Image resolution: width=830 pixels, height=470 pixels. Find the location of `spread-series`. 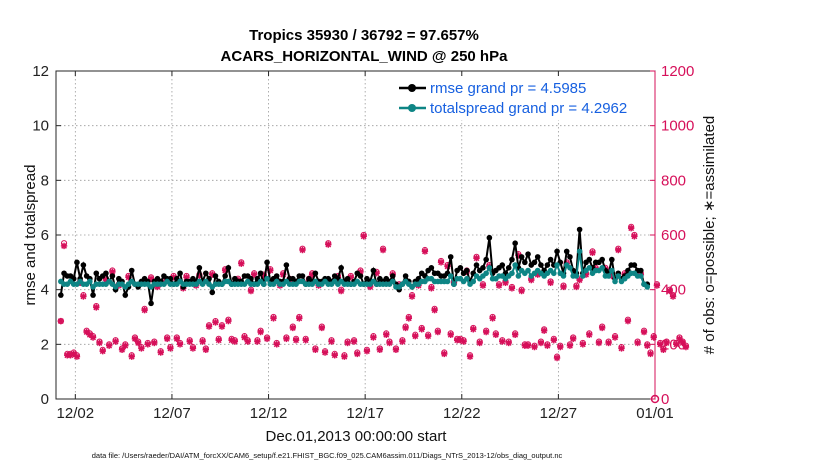

spread-series is located at coordinates (354, 269).